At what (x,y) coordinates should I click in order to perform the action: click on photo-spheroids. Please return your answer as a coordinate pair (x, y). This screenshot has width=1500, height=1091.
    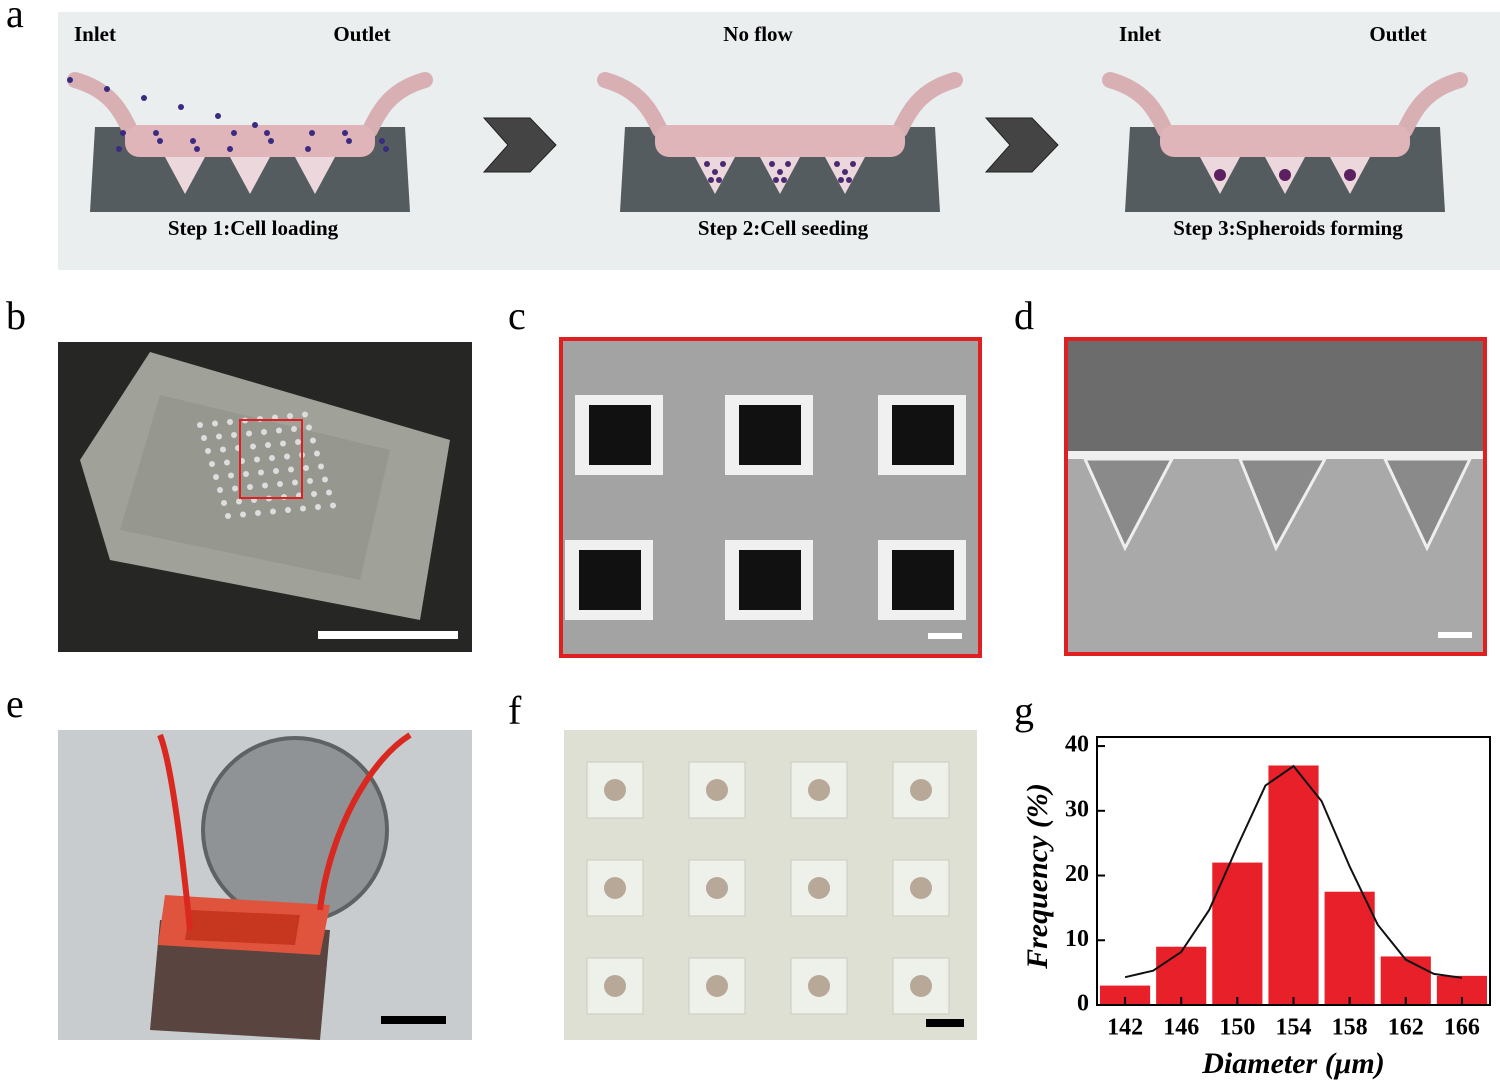
    Looking at the image, I should click on (770, 885).